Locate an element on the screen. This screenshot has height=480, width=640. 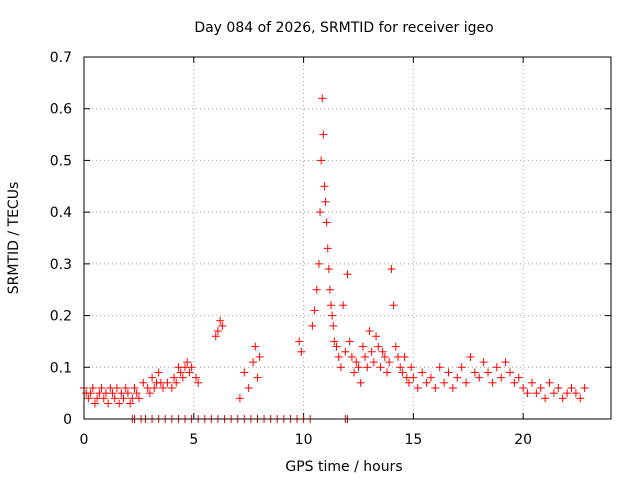
x-tick-label: 20 is located at coordinates (523, 440).